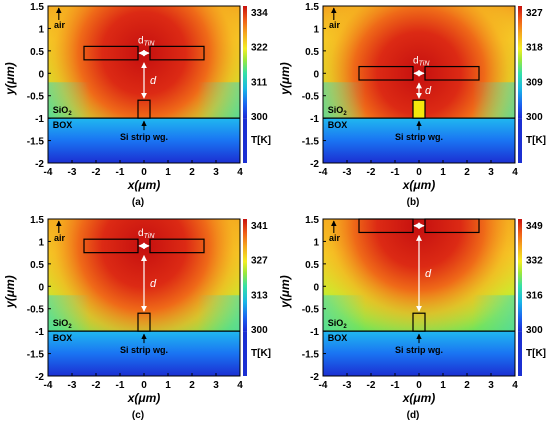  I want to click on colorbar-tick-label: 316, so click(534, 295).